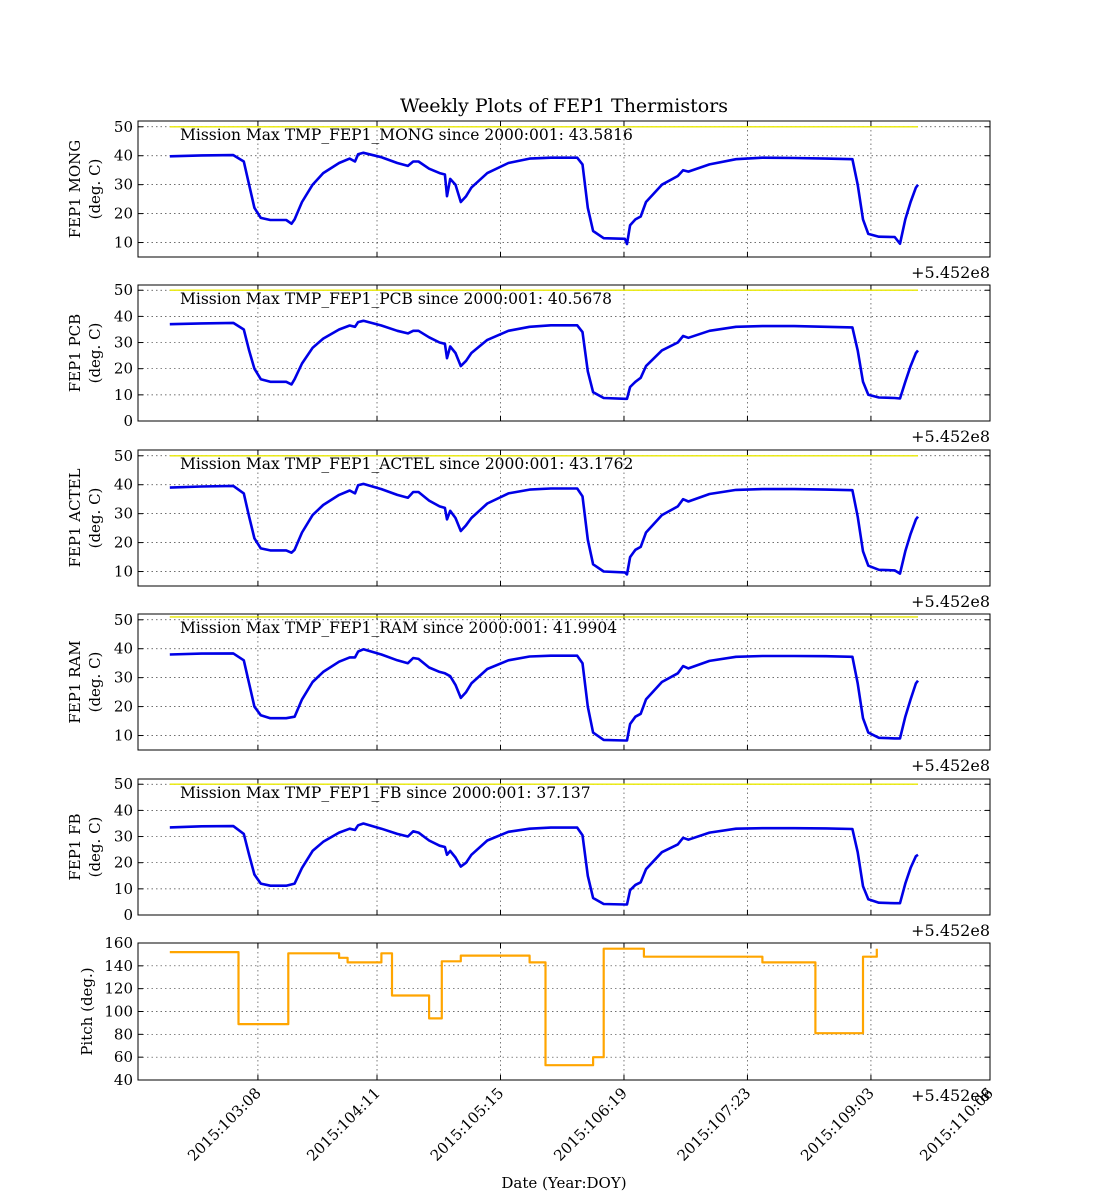 The image size is (1100, 1204). Describe the element at coordinates (75, 846) in the screenshot. I see `y-axis-label: FEP1 FB` at that location.